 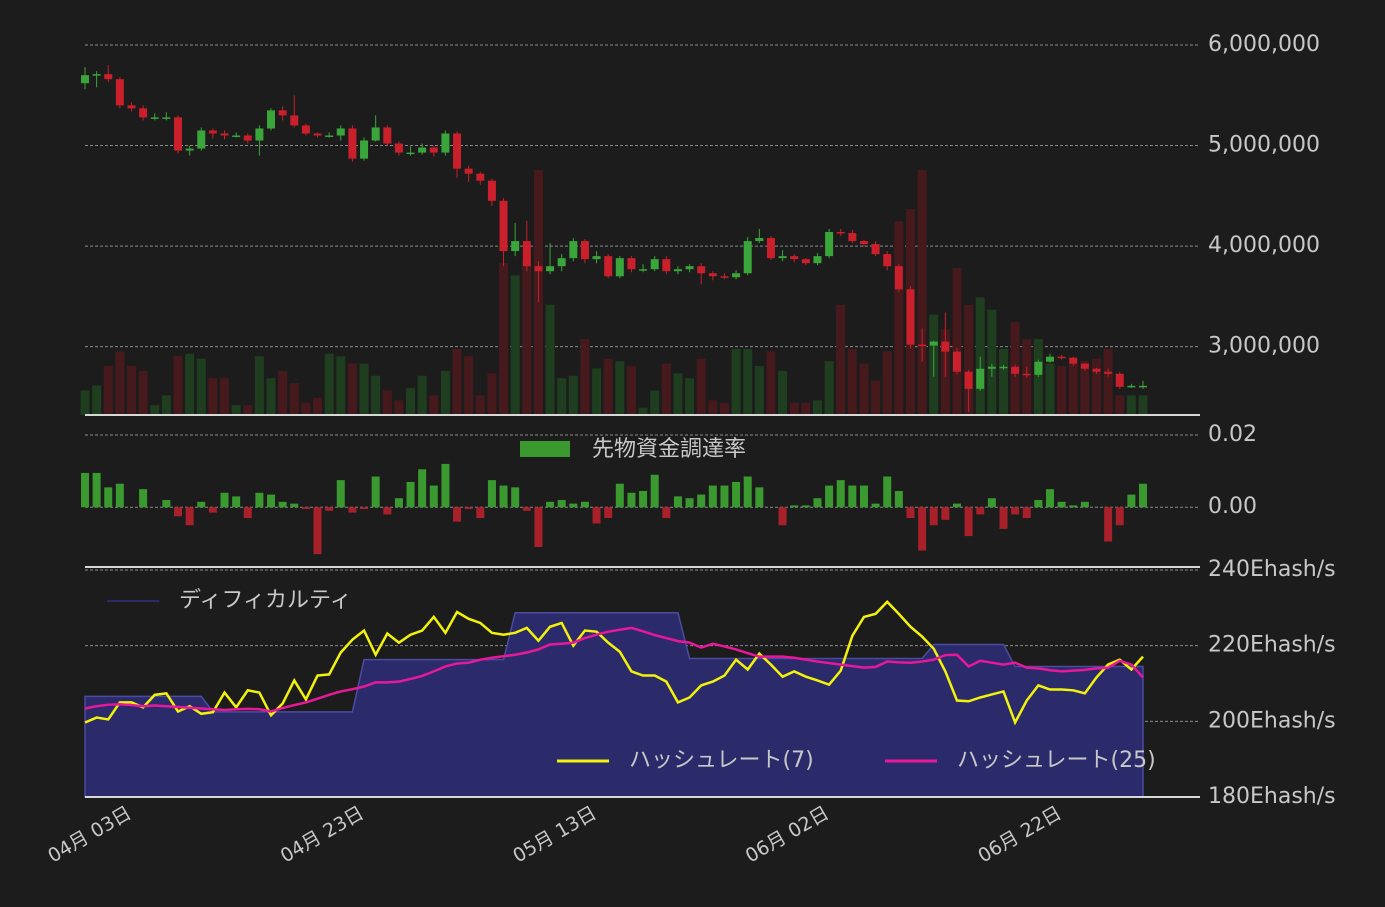 I want to click on y-tick-label: 0.00, so click(x=1232, y=506).